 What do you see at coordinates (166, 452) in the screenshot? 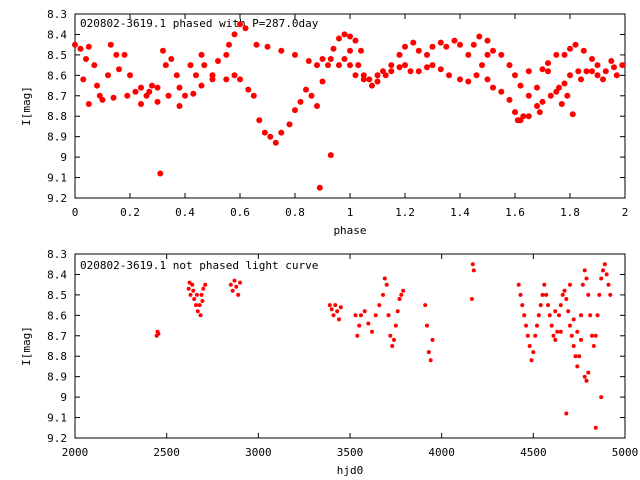
I see `x-tick-label: 2500` at bounding box center [166, 452].